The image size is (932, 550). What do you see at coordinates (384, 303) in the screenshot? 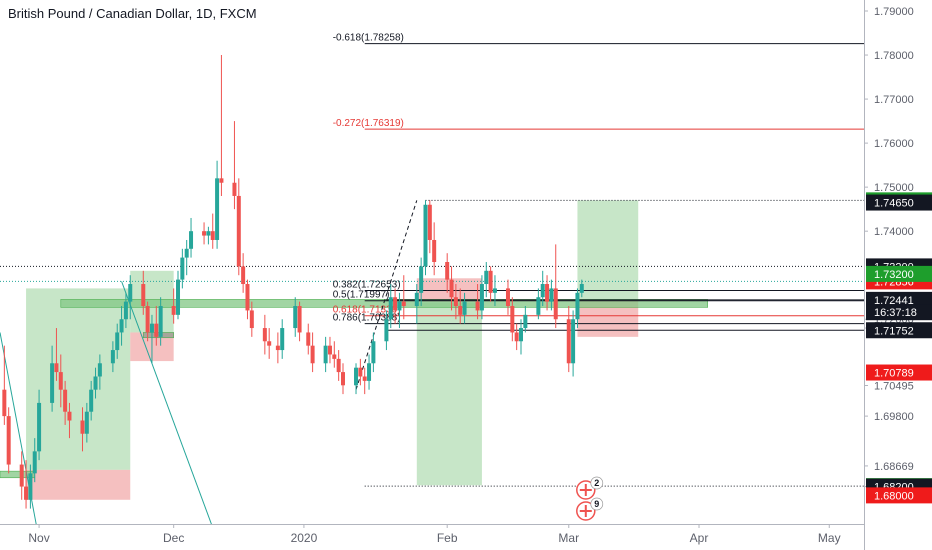
I see `support-band` at bounding box center [384, 303].